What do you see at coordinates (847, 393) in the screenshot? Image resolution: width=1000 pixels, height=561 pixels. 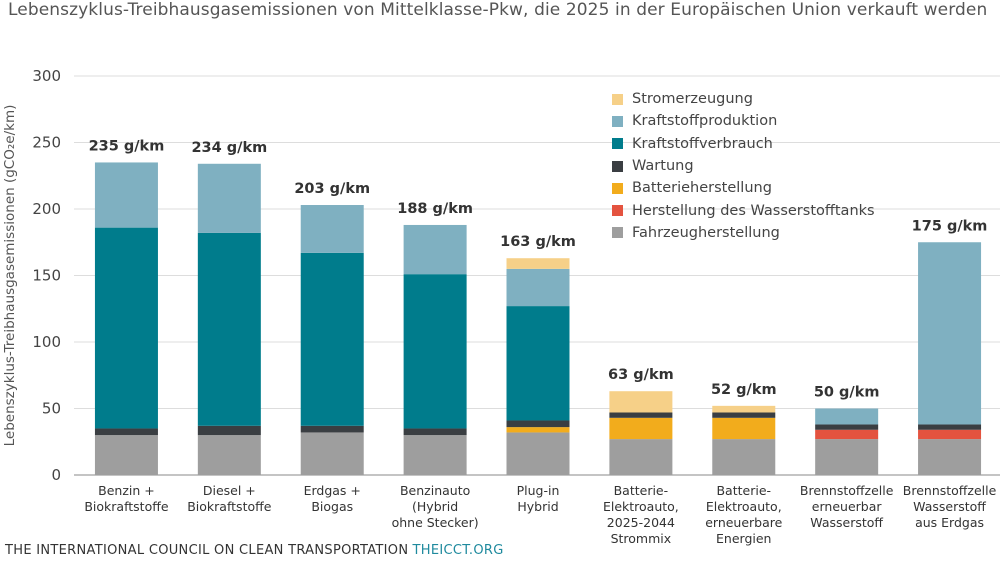 I see `bar-total-label: 50 g/km` at bounding box center [847, 393].